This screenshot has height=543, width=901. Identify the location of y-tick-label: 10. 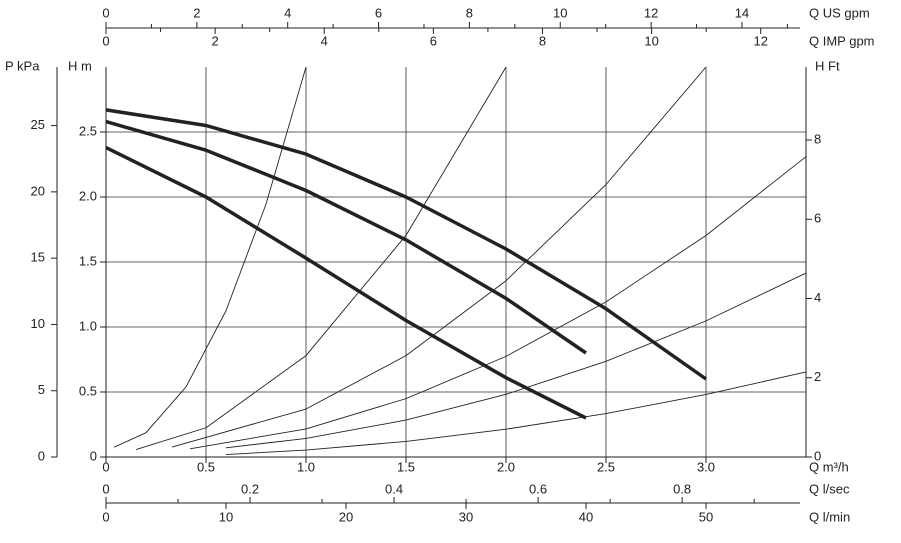
(38, 323).